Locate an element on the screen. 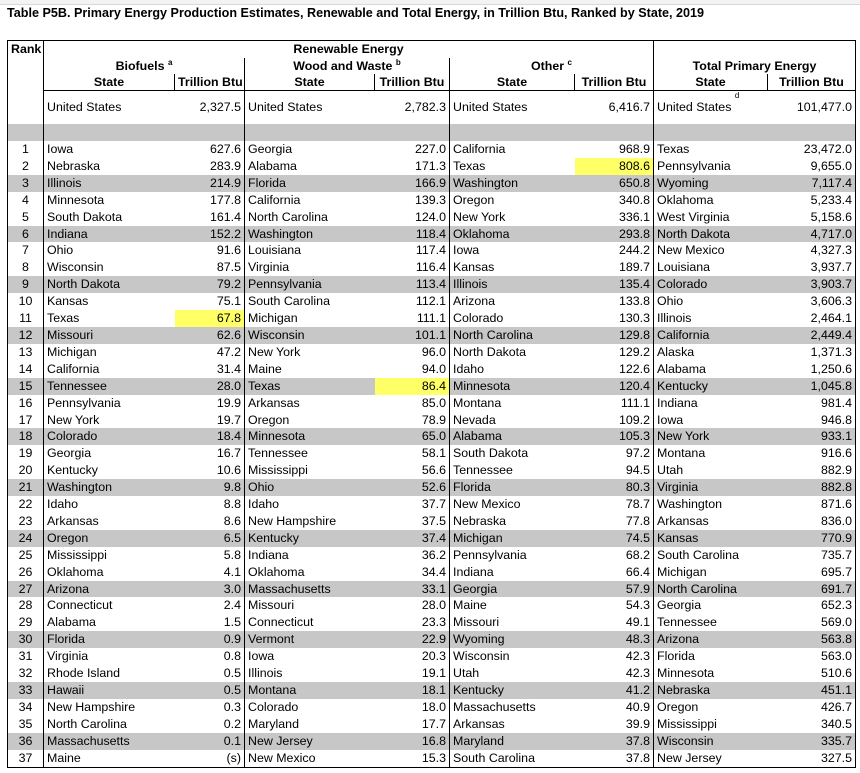  other-state-cell: Maryland is located at coordinates (512, 741).